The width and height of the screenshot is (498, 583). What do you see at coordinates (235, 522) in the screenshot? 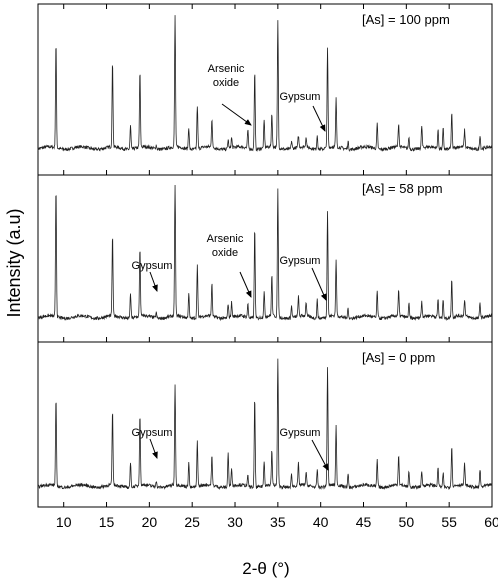
I see `x-tick-label: 30` at bounding box center [235, 522].